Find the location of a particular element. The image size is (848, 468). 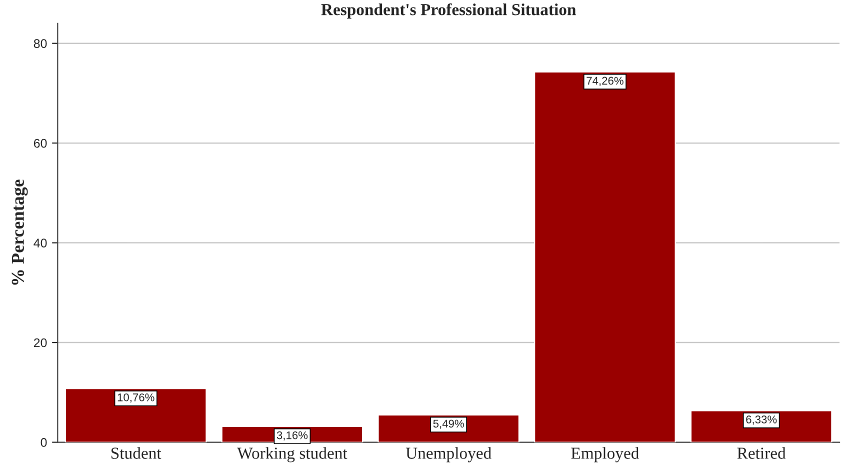

x-tick-label: Retired is located at coordinates (761, 453).